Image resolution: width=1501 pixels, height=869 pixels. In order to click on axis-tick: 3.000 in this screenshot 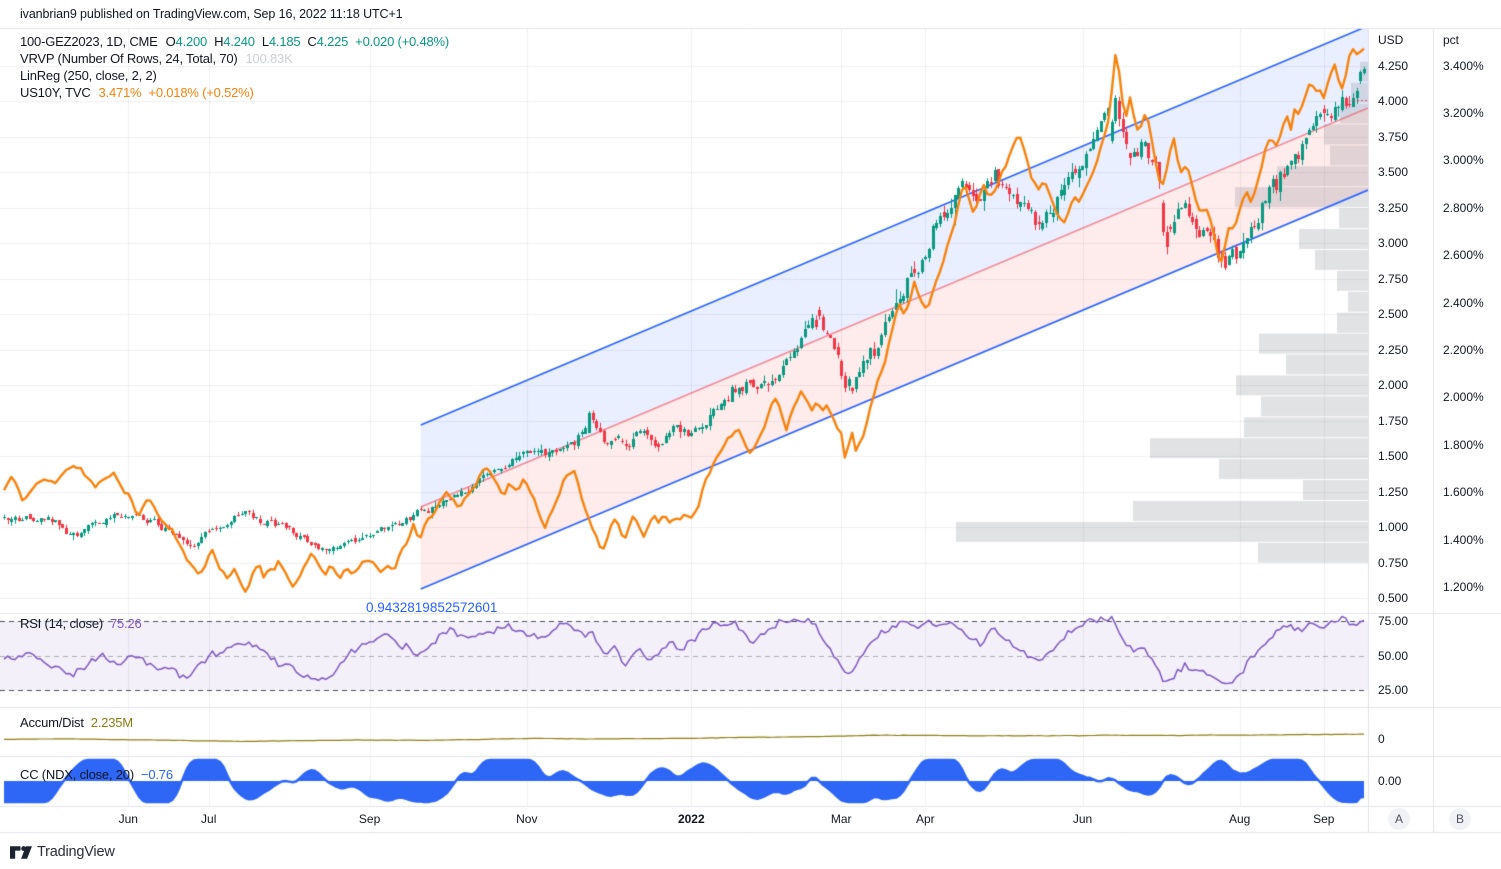, I will do `click(1393, 243)`.